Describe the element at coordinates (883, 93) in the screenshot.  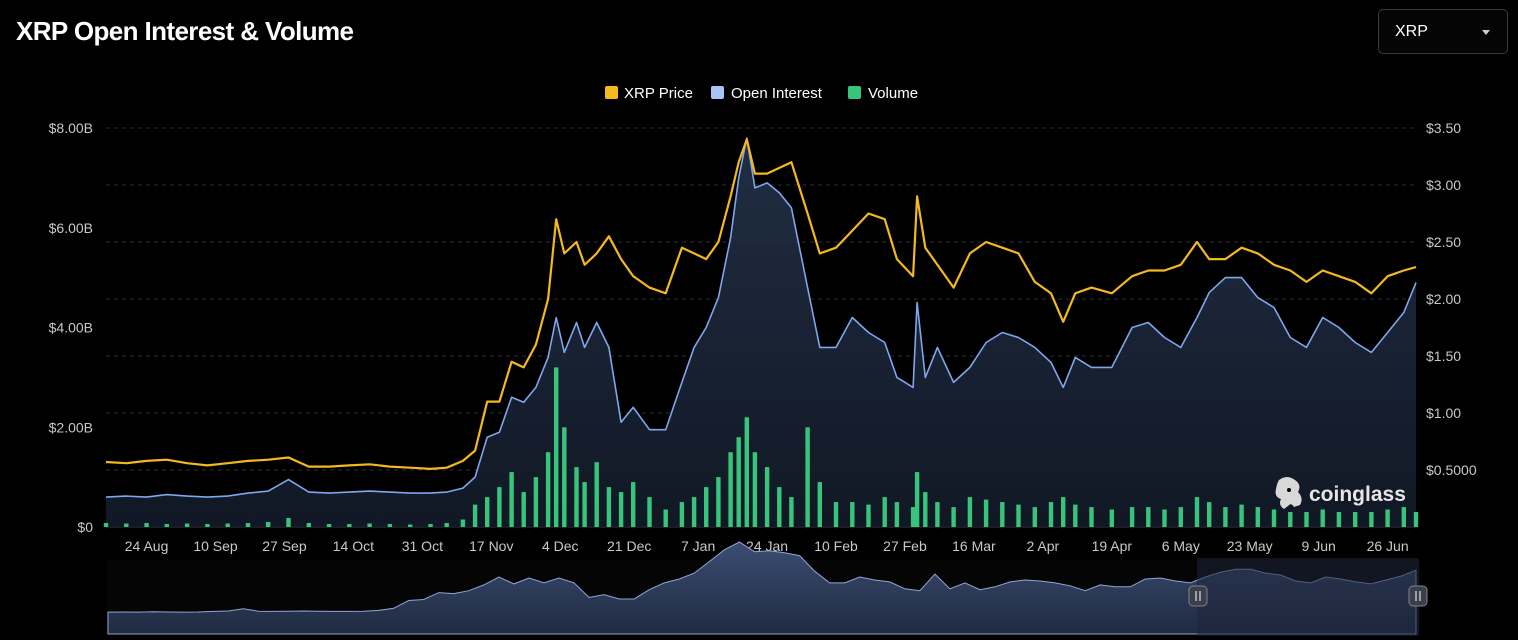
I see `legend-item-volume: Volume` at that location.